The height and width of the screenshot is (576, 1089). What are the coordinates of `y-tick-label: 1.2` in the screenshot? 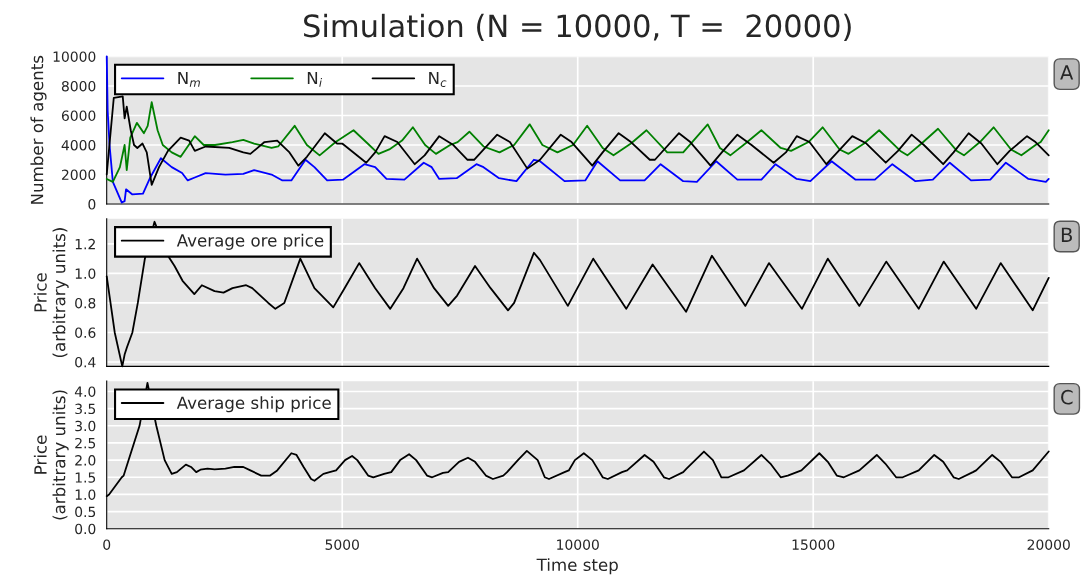 It's located at (85, 244).